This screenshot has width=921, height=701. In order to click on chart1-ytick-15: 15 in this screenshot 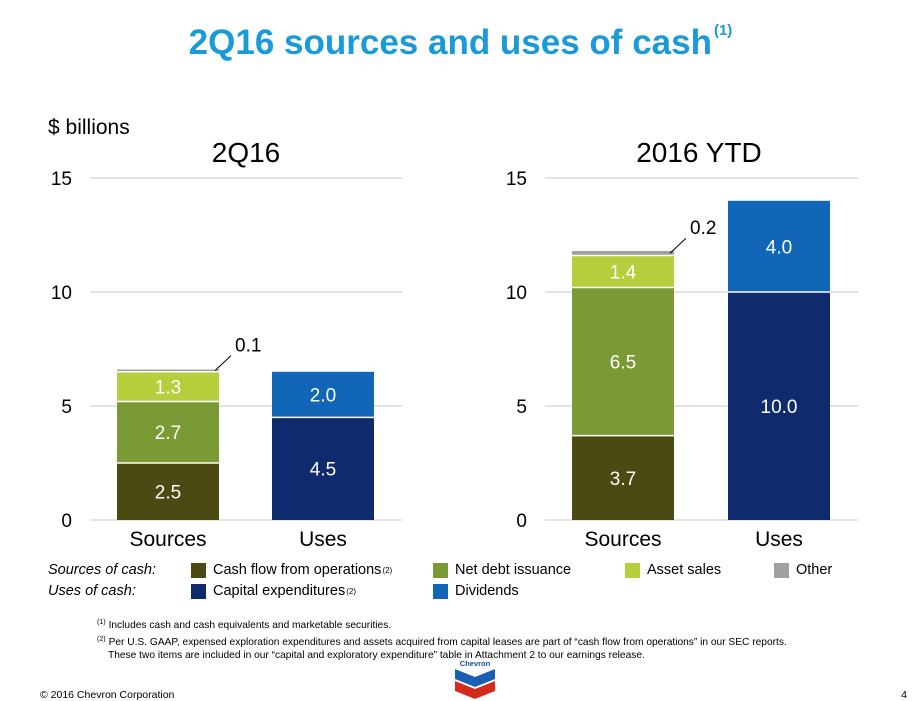, I will do `click(61, 179)`.